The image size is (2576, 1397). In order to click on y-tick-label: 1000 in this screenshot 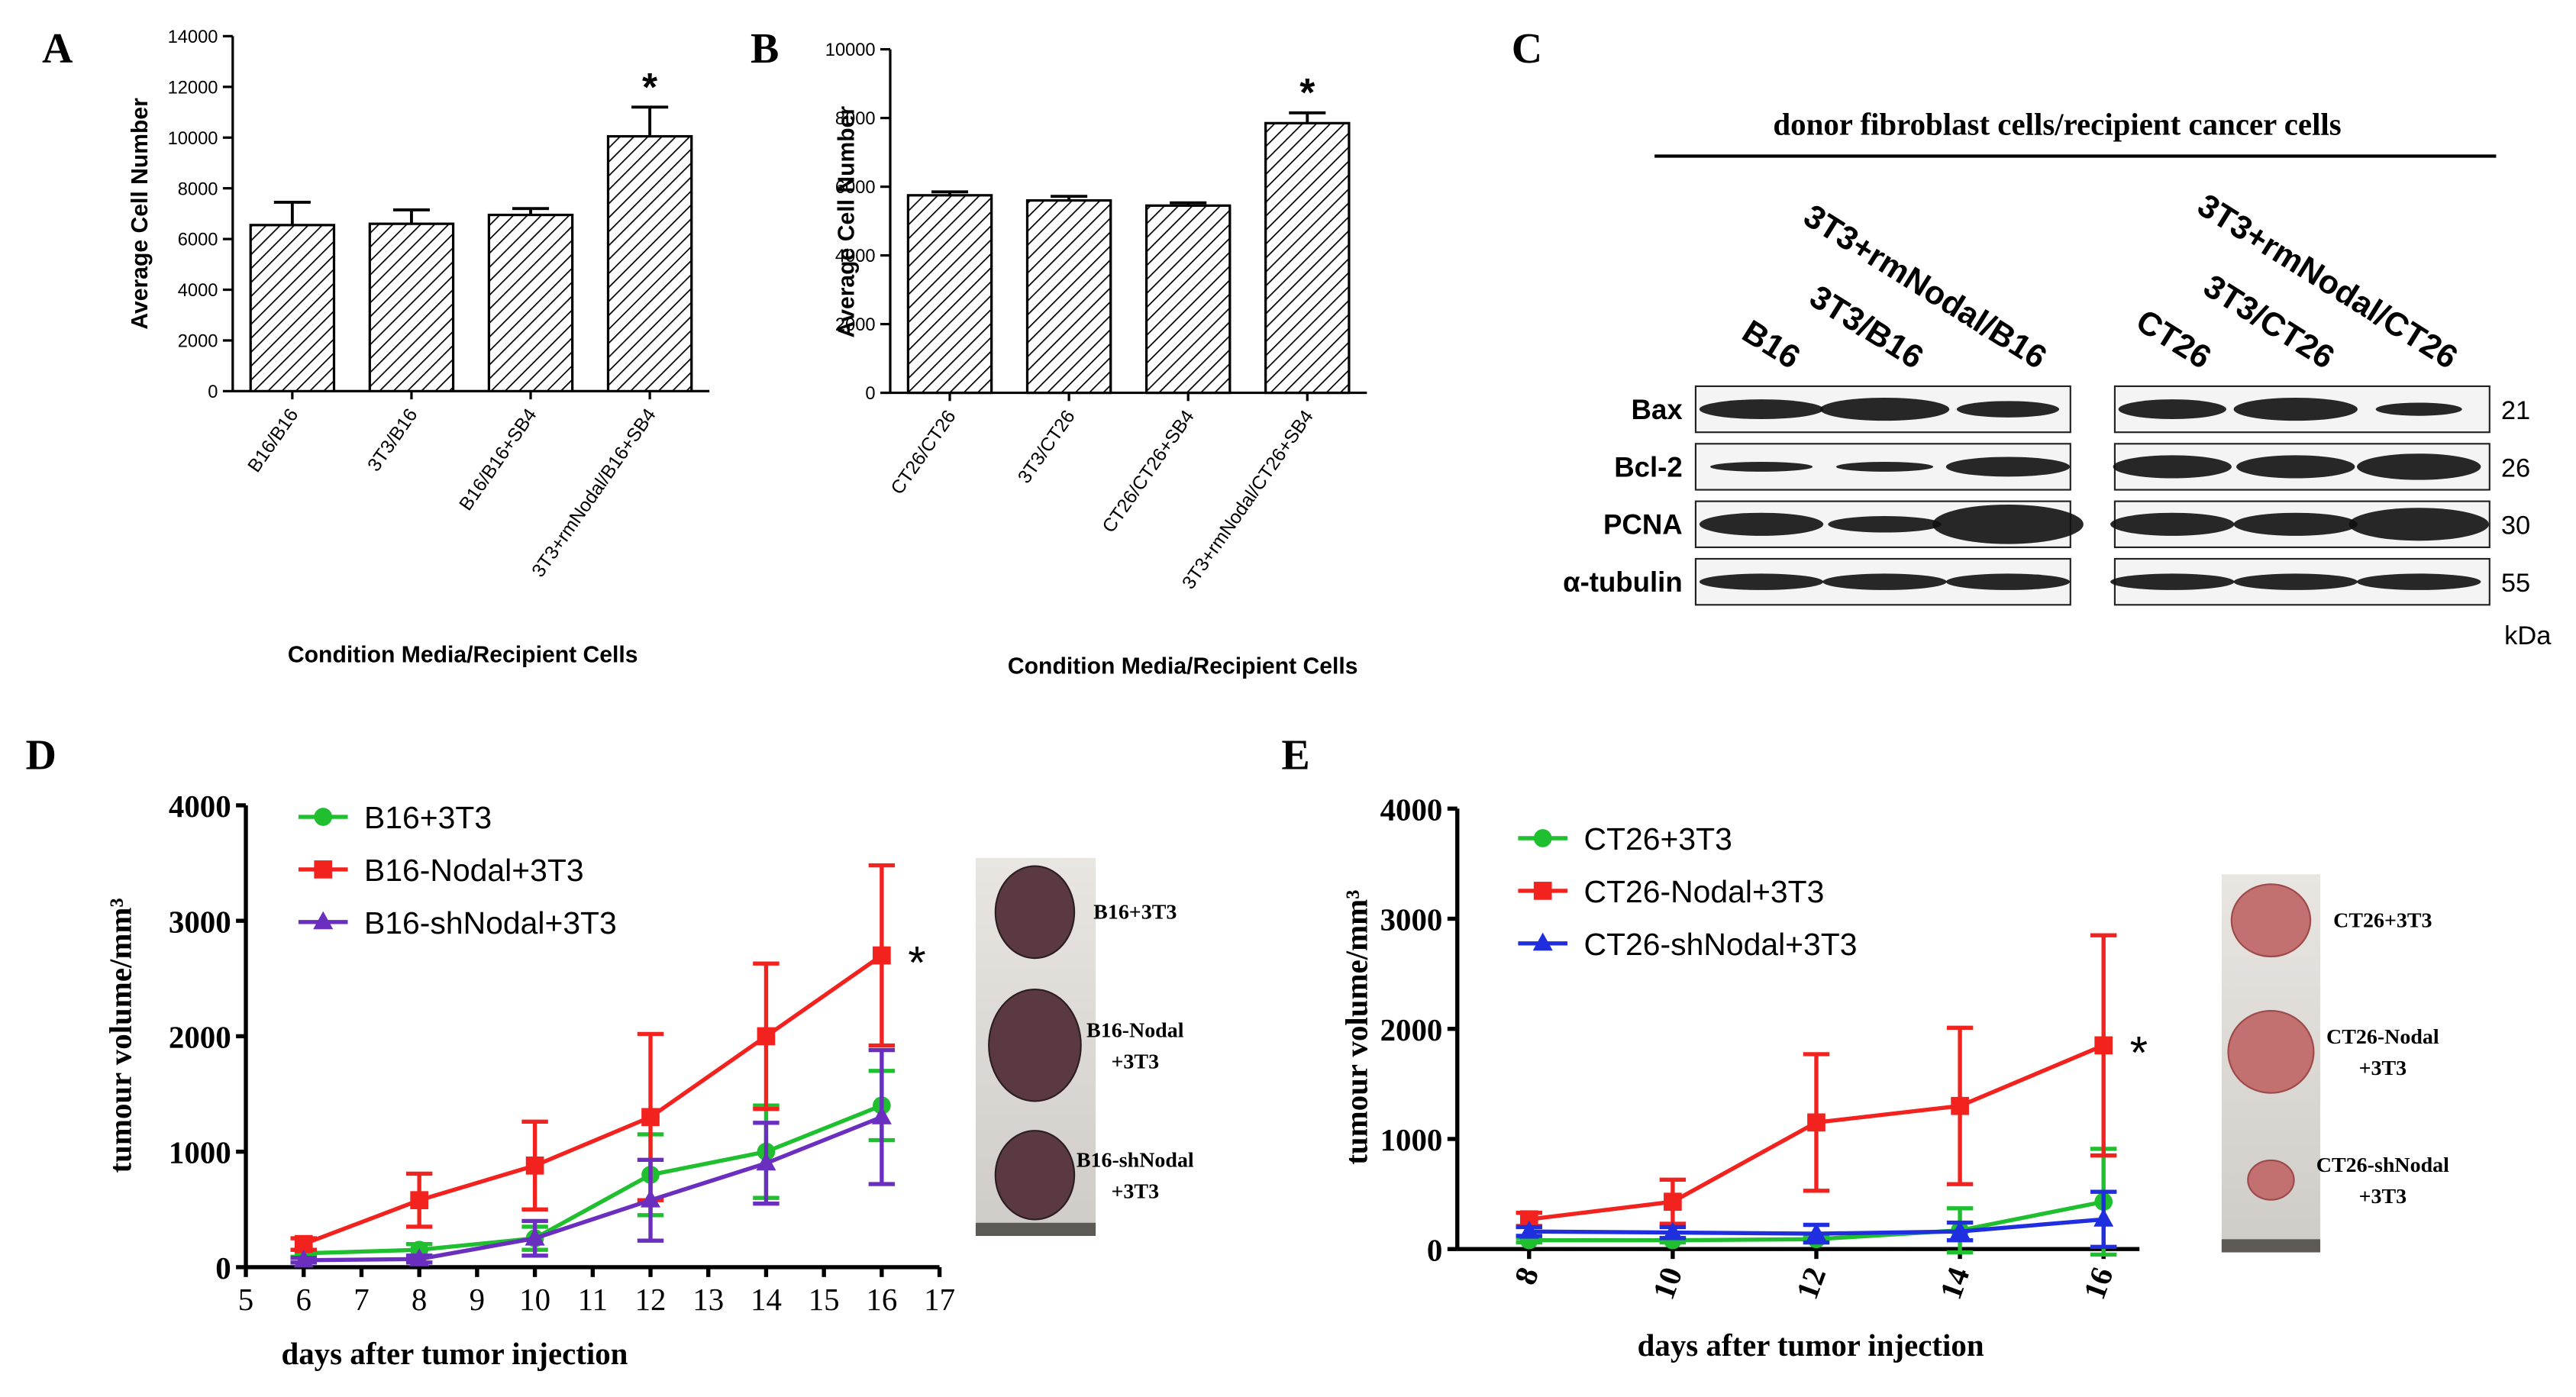, I will do `click(200, 1153)`.